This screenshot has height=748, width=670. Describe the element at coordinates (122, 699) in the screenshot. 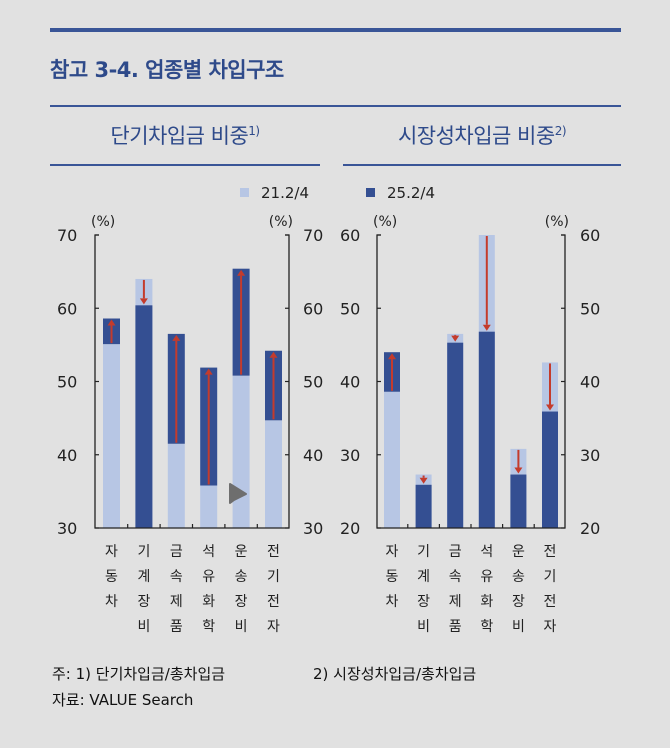

I see `source-note: 자료: VALUE Search` at that location.